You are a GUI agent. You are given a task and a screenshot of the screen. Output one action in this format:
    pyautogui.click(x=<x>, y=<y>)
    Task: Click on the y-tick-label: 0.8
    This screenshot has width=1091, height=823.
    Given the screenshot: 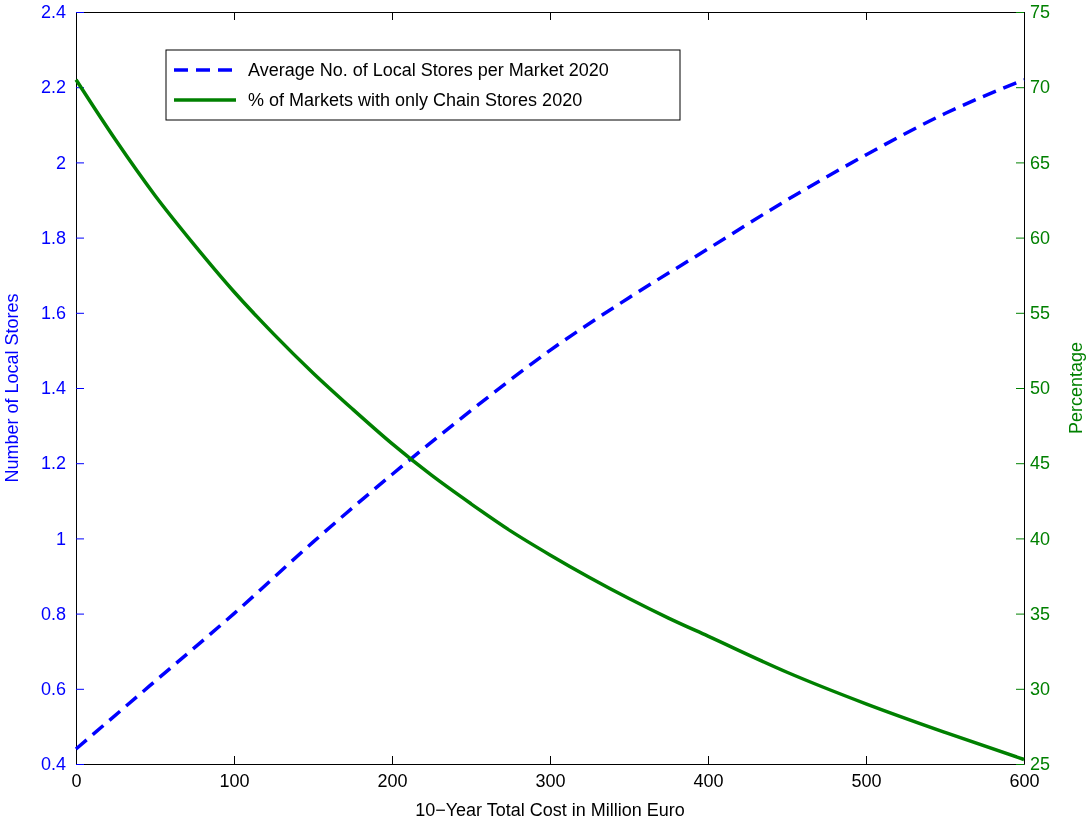 What is the action you would take?
    pyautogui.click(x=53, y=613)
    